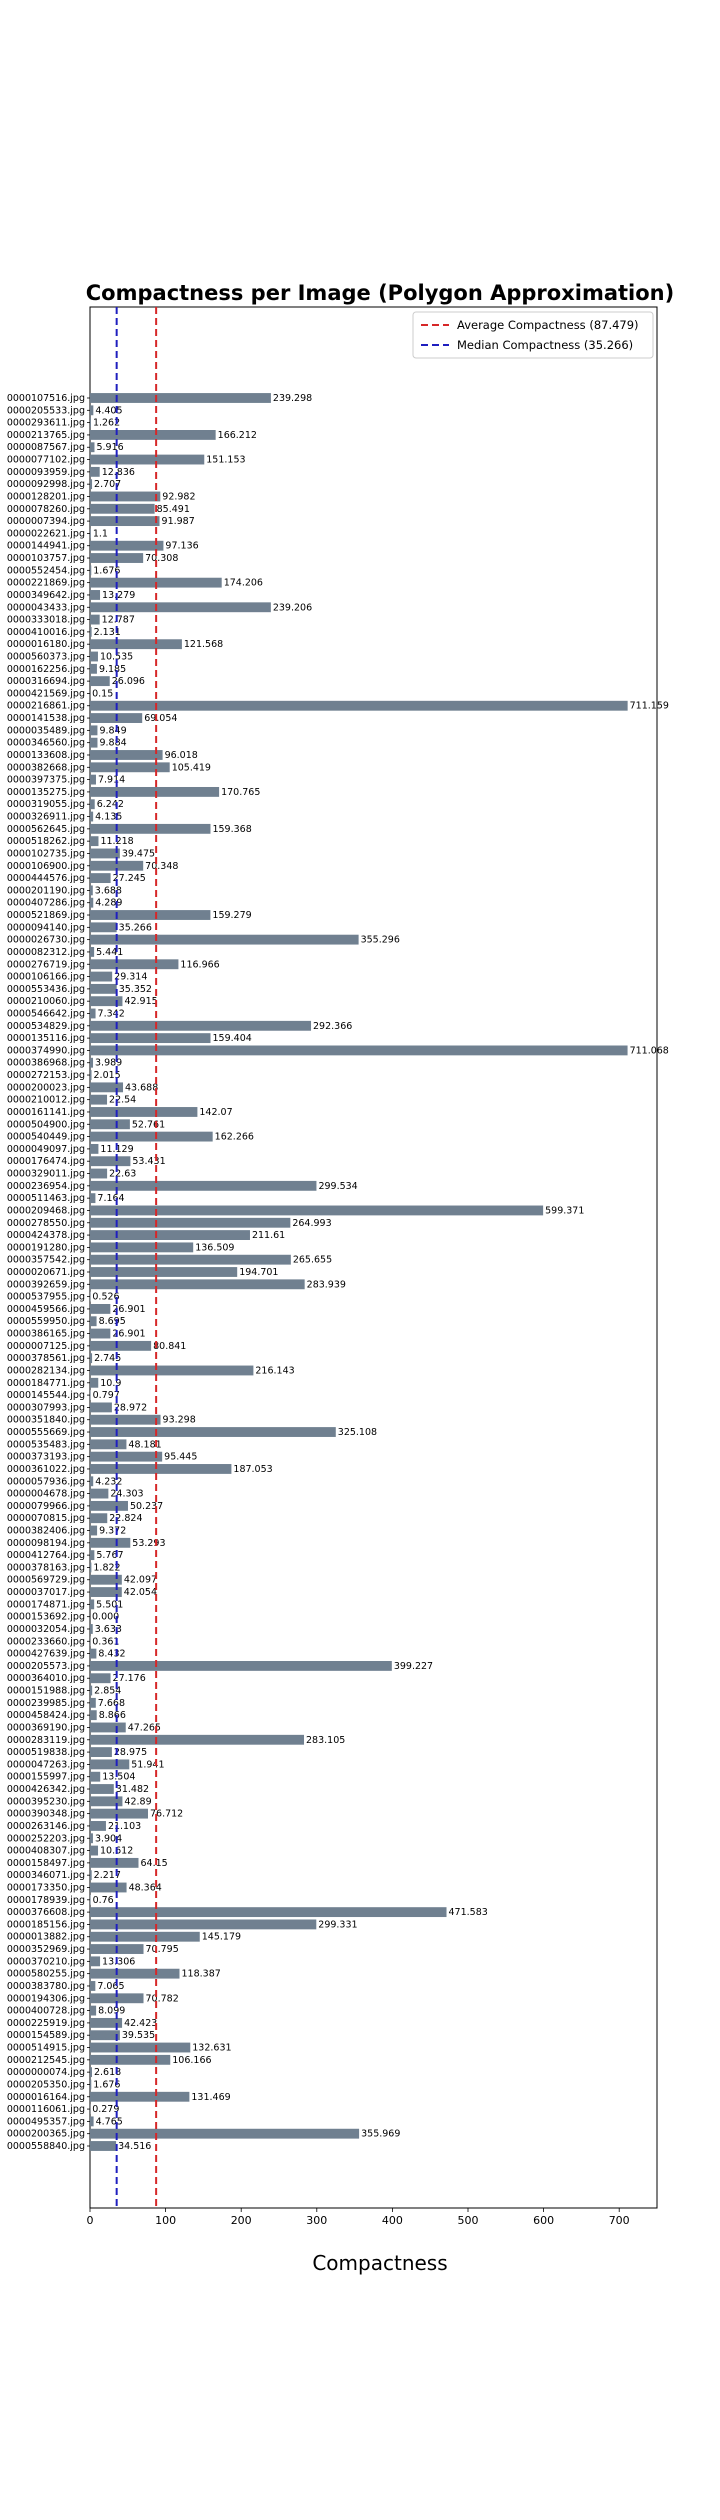 Image resolution: width=720 pixels, height=2520 pixels. What do you see at coordinates (106, 570) in the screenshot?
I see `bar-value-label: 1.676` at bounding box center [106, 570].